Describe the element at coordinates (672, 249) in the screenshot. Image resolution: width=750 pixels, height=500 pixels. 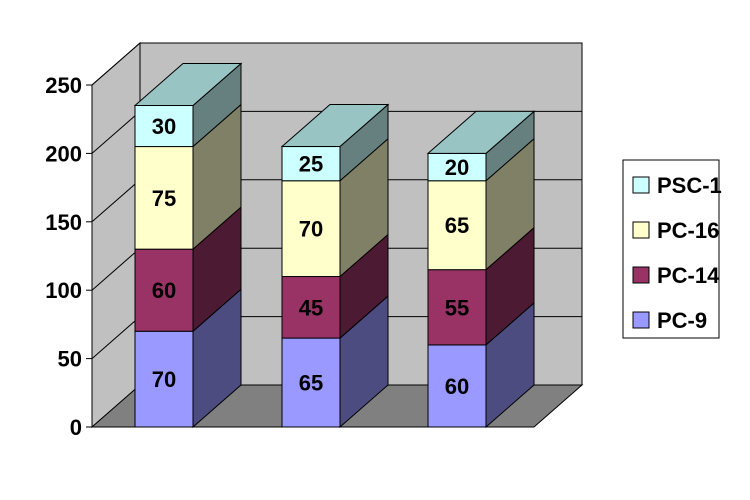
I see `legend: PSC-1 PC-16 PC-14 PC-9` at that location.